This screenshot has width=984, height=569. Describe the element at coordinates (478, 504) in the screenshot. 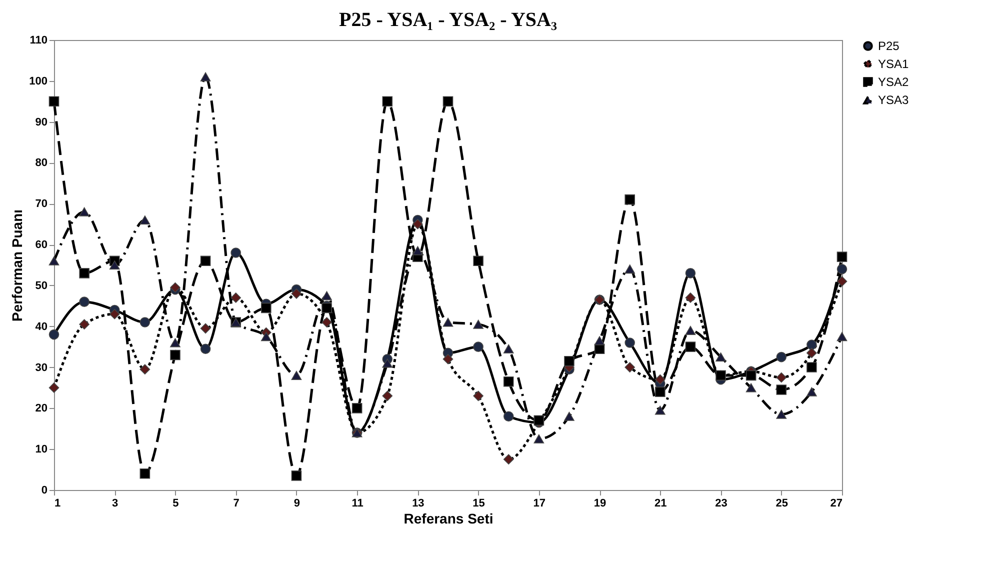

I see `x-tick-label: 15` at that location.